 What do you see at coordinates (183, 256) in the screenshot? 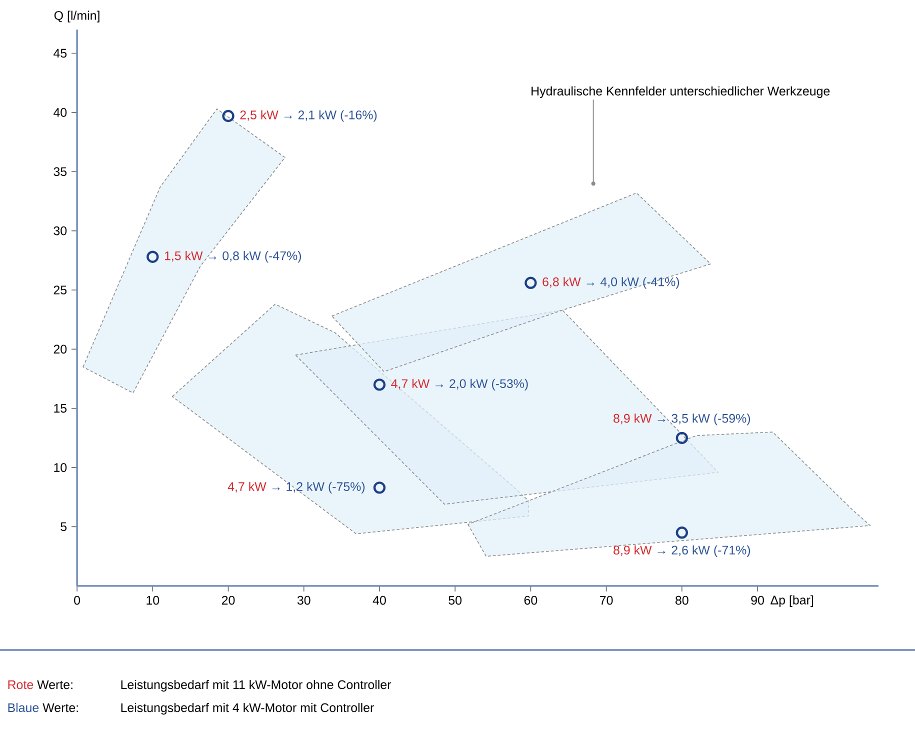
I see `annotation: 1,5 kW` at bounding box center [183, 256].